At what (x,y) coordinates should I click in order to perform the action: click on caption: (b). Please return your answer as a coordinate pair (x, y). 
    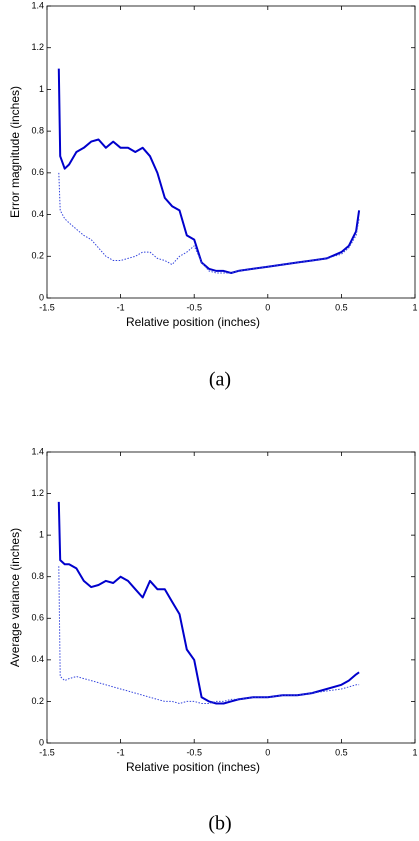
    Looking at the image, I should click on (219, 824).